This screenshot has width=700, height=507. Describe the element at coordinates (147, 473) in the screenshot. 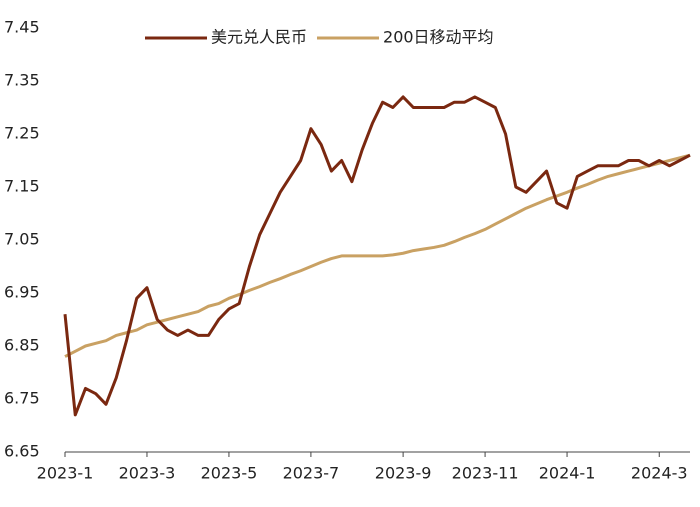

I see `x-tick-label: 2023-3` at that location.